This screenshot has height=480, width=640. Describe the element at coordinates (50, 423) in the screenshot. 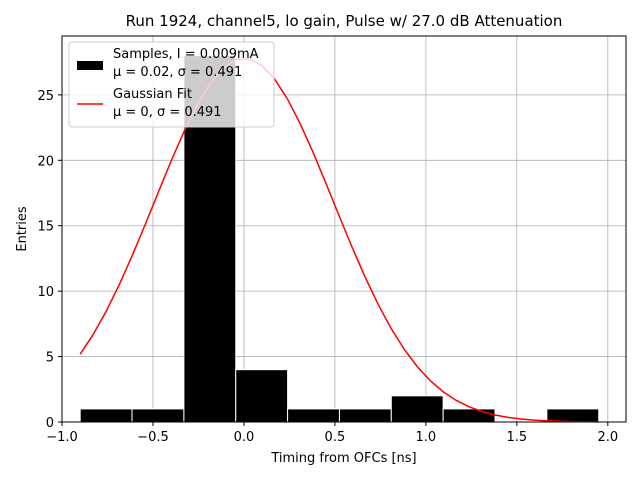

I see `y-tick-label: 0` at that location.